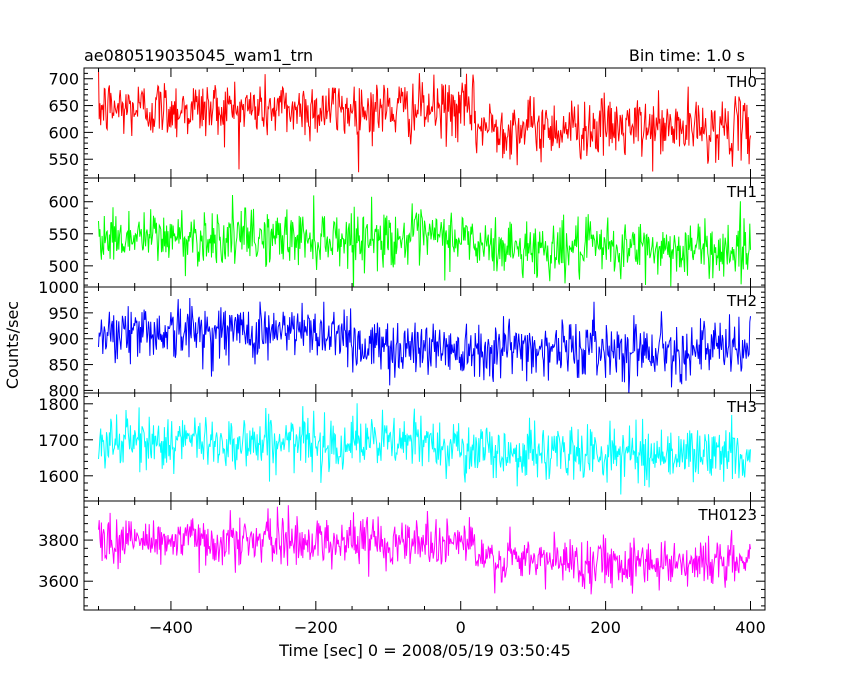 This screenshot has height=680, width=850. I want to click on x-tick-label: 200, so click(605, 627).